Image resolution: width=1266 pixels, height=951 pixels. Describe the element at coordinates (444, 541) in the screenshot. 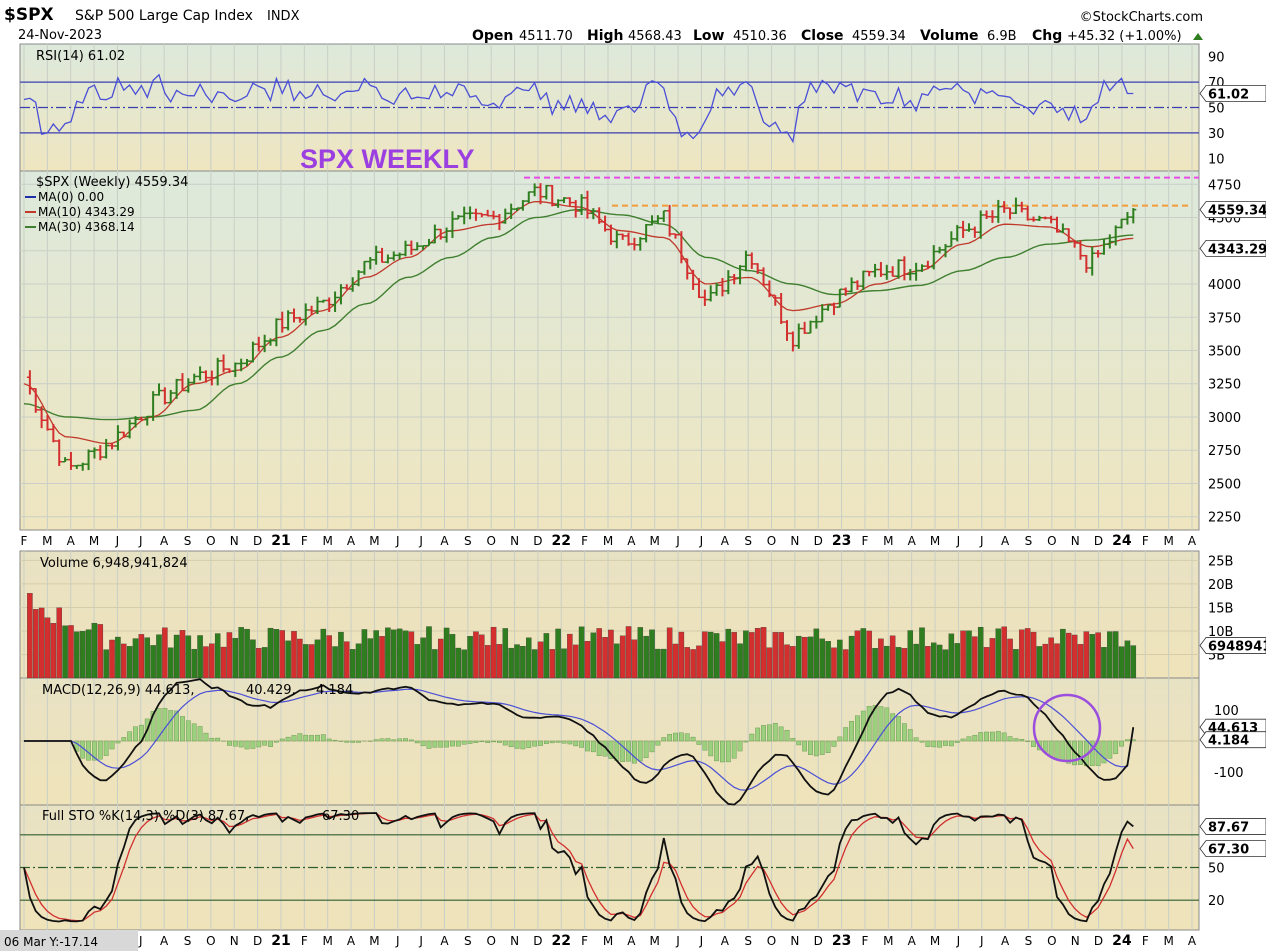

I see `x-tick-label: A` at that location.